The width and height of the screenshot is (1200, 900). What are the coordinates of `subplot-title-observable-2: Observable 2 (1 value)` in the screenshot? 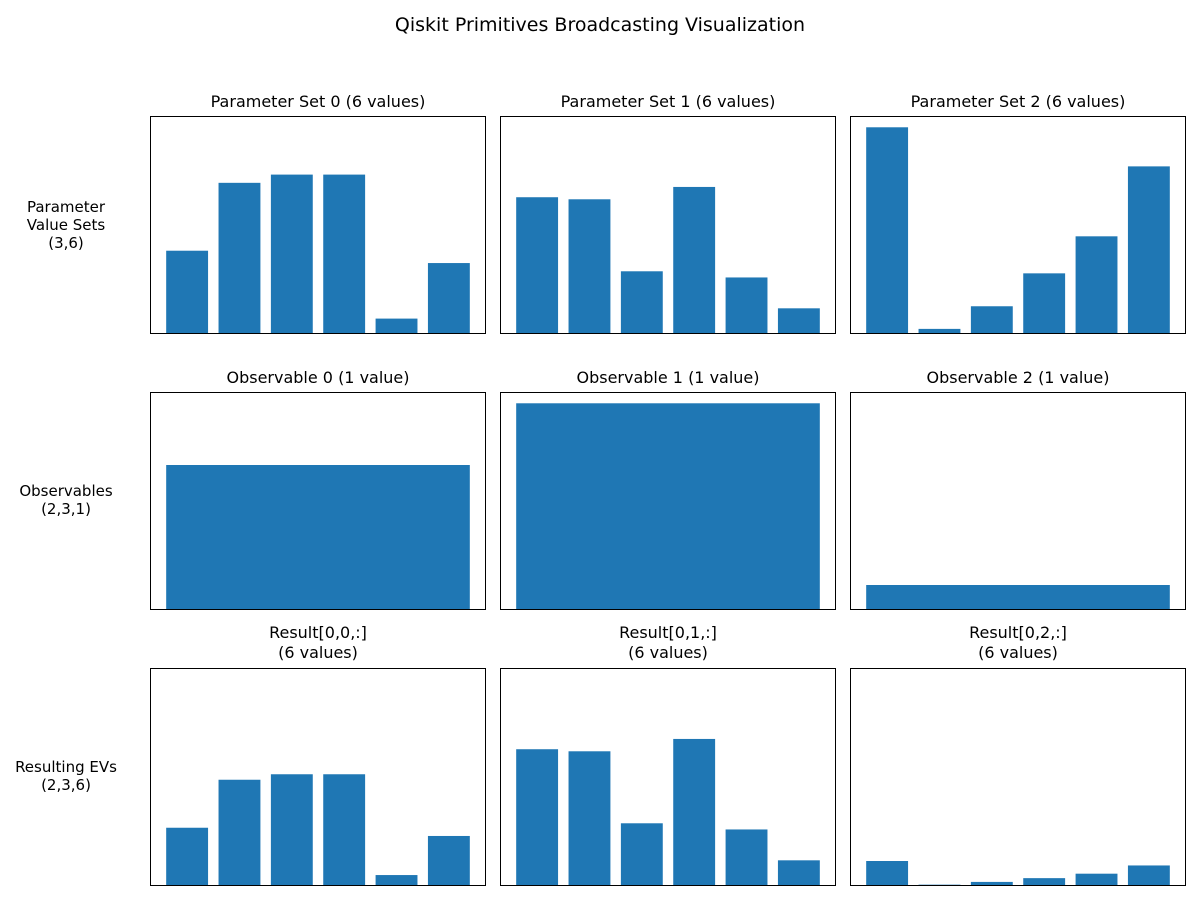 It's located at (1018, 377).